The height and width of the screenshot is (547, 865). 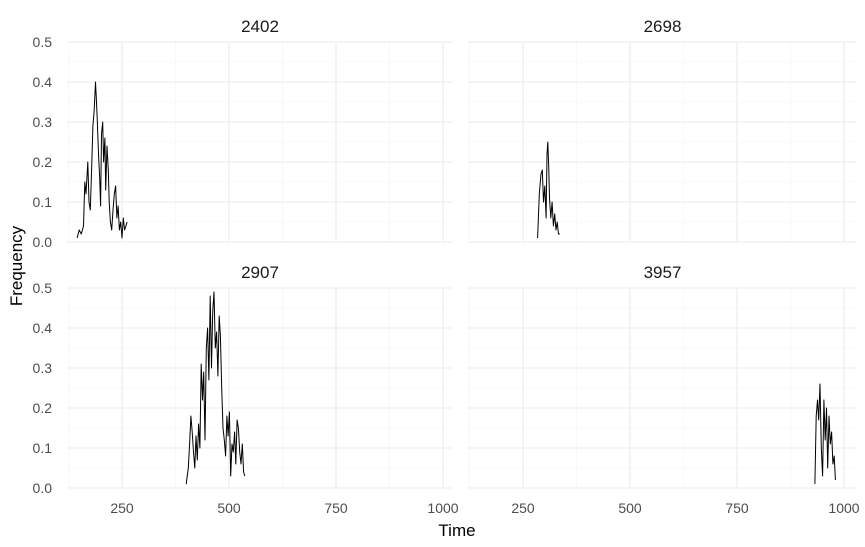 What do you see at coordinates (16, 265) in the screenshot?
I see `y-axis-title: Frequency` at bounding box center [16, 265].